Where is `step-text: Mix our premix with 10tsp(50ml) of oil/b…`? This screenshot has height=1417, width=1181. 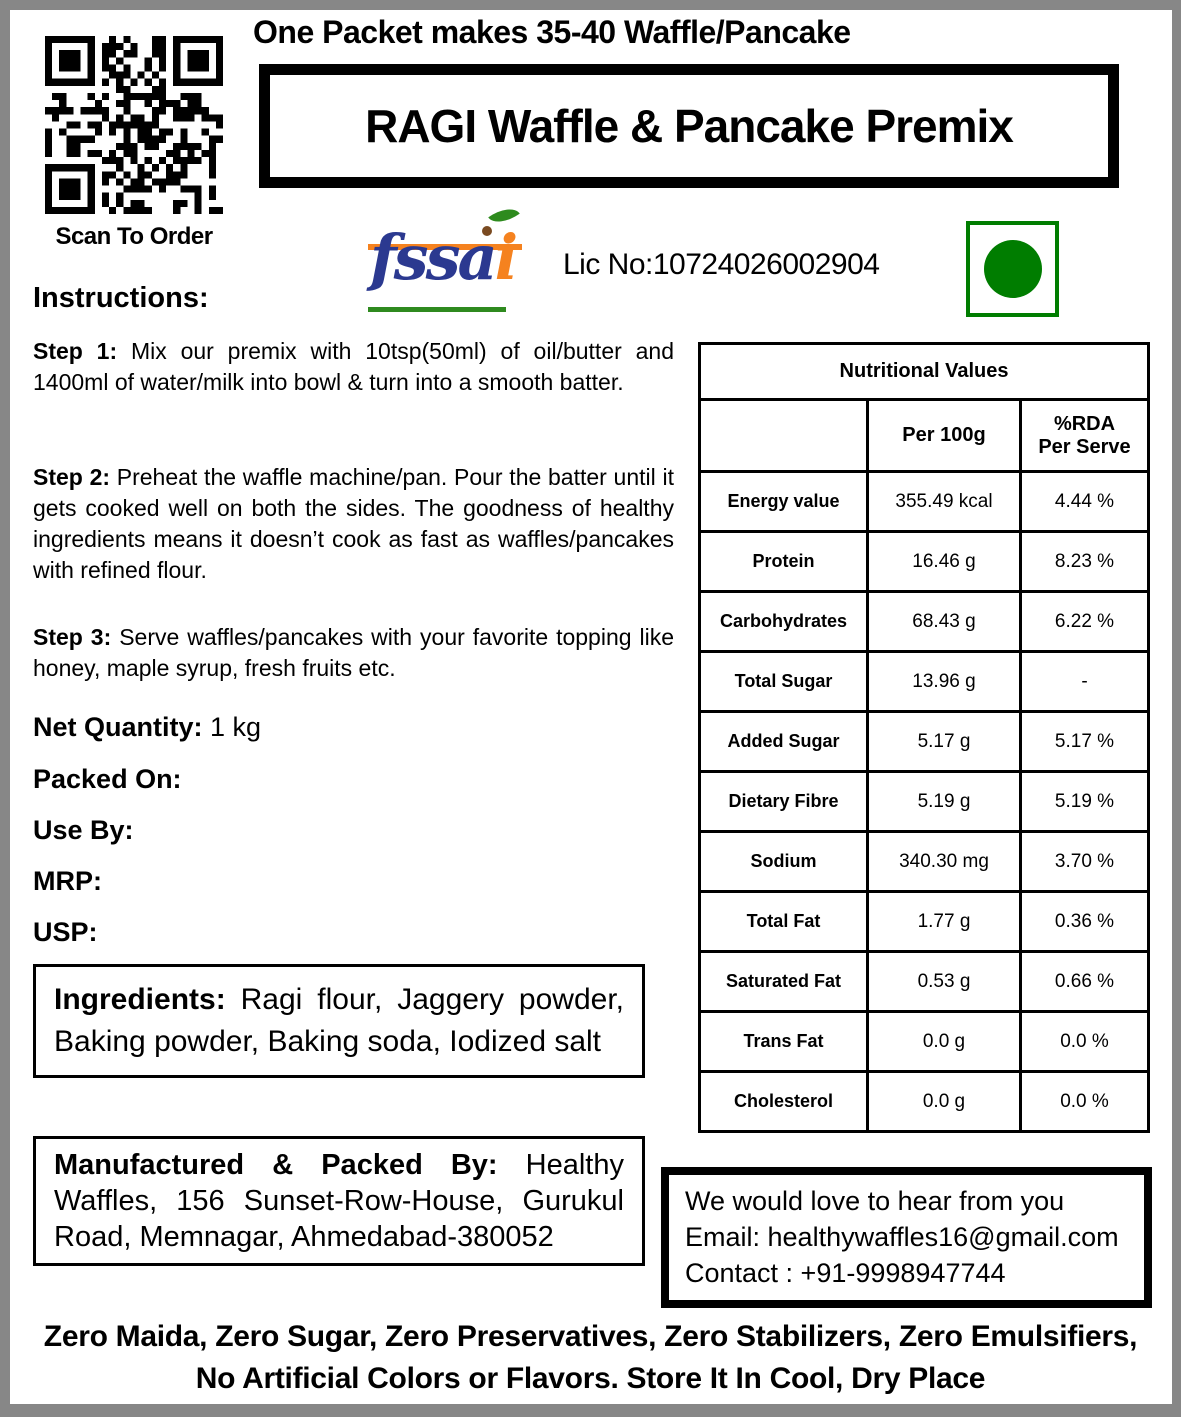
step-text: Mix our premix with 10tsp(50ml) of oil/b… is located at coordinates (353, 366).